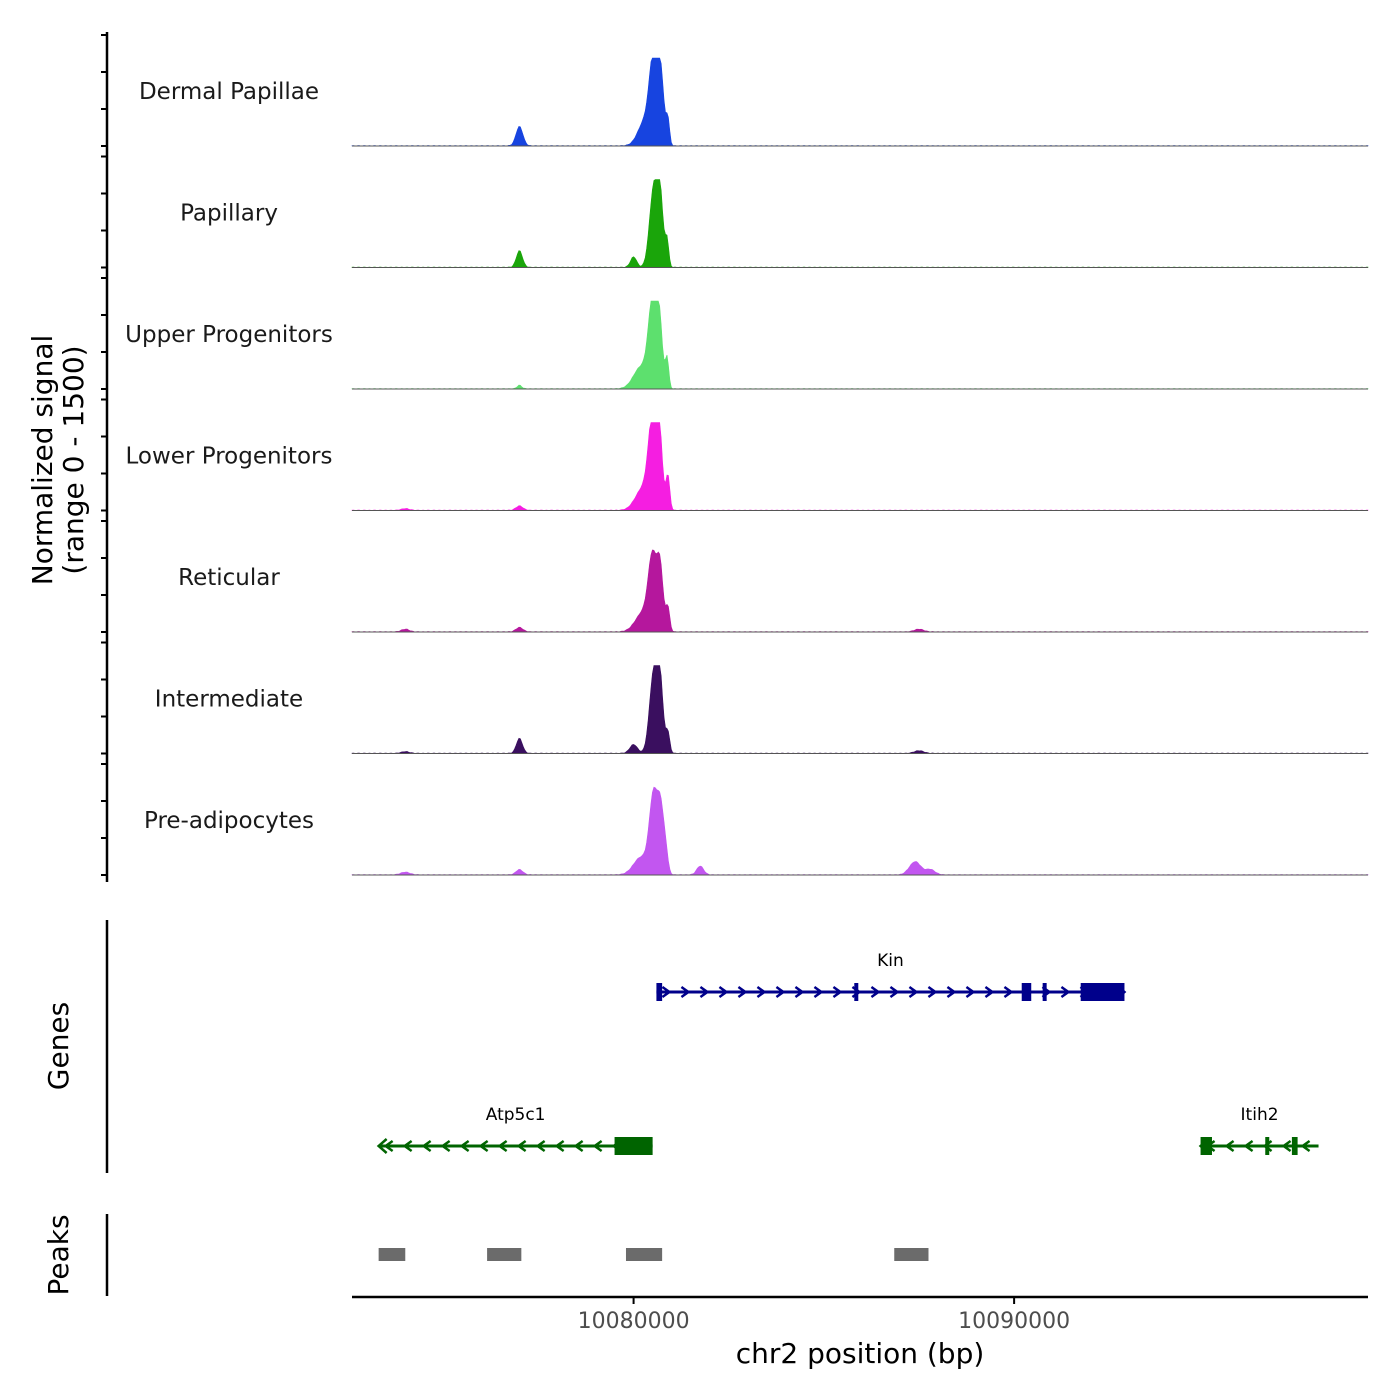 The height and width of the screenshot is (1400, 1400). I want to click on track-pre-adipocytes: Pre-adipocytes, so click(756, 831).